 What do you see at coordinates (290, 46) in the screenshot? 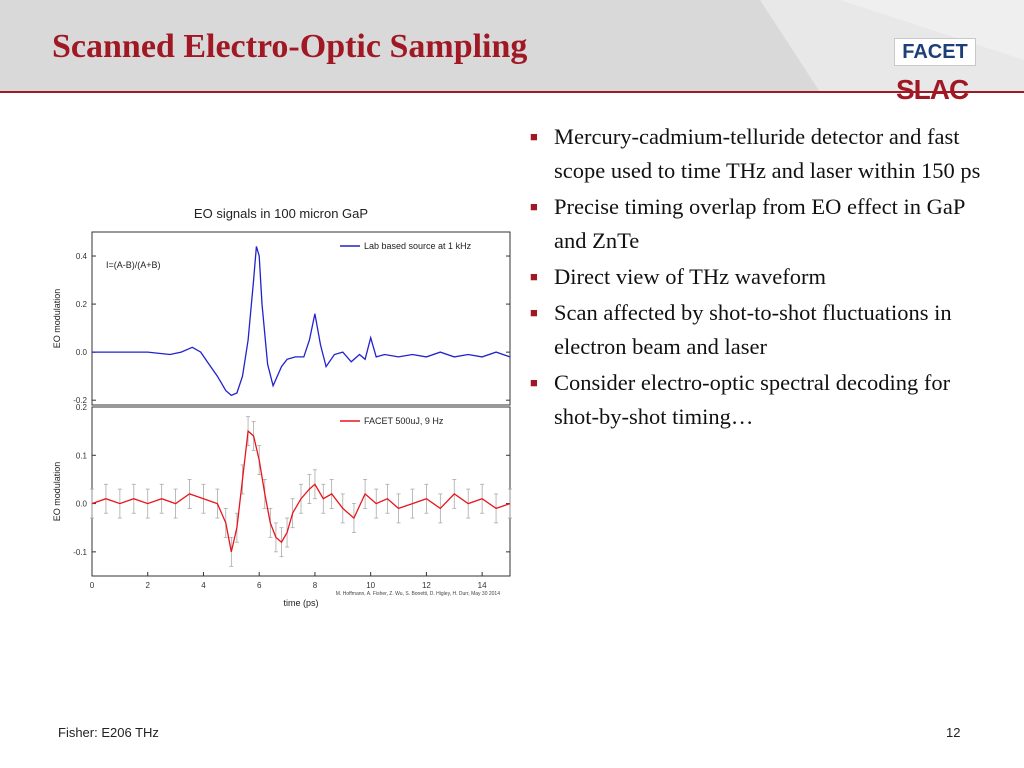
I see `slide-title: Scanned Electro-Optic Sampling` at bounding box center [290, 46].